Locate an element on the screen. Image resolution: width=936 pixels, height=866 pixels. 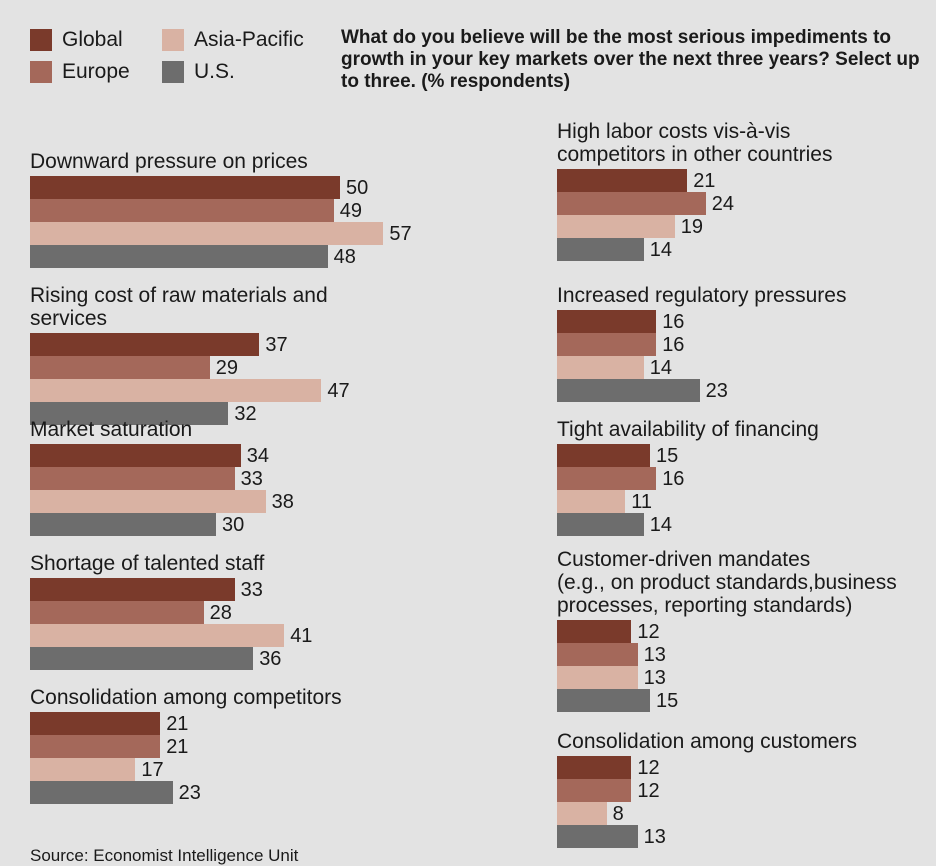
legend-label-europe: Europe is located at coordinates (96, 71).